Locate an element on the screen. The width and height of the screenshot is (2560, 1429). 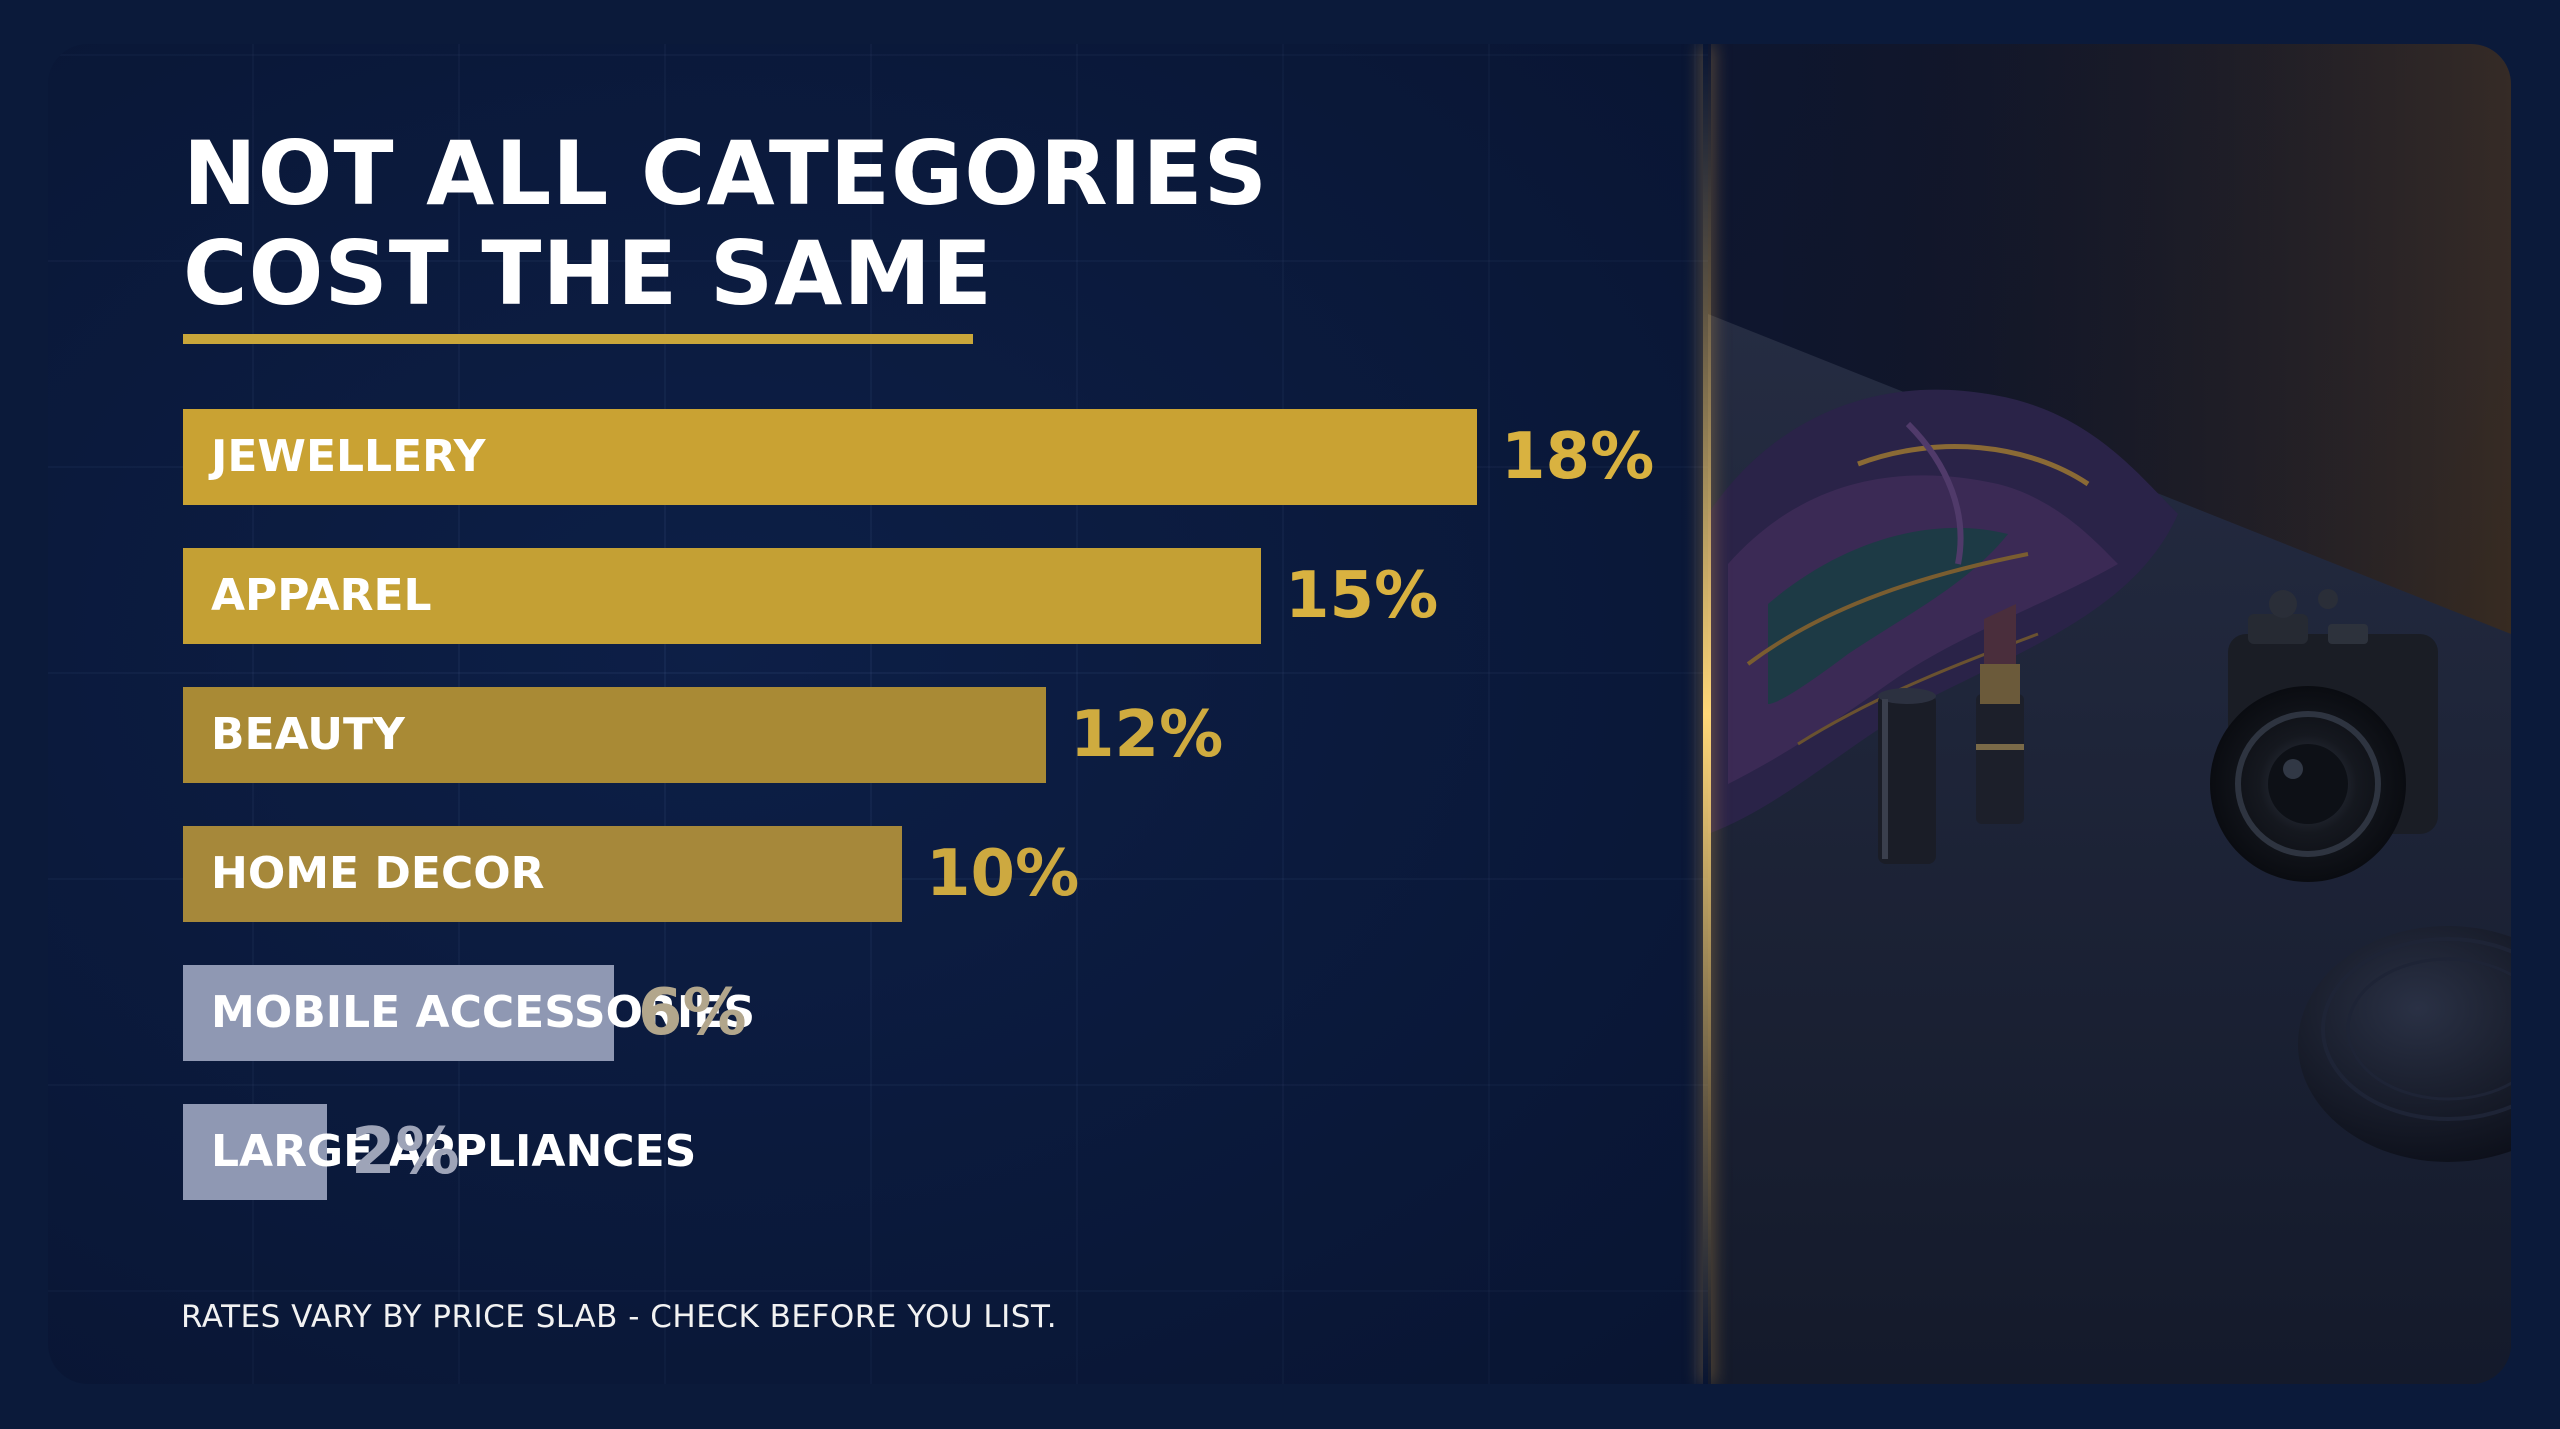
bar-value-label: 6% is located at coordinates (692, 1013).